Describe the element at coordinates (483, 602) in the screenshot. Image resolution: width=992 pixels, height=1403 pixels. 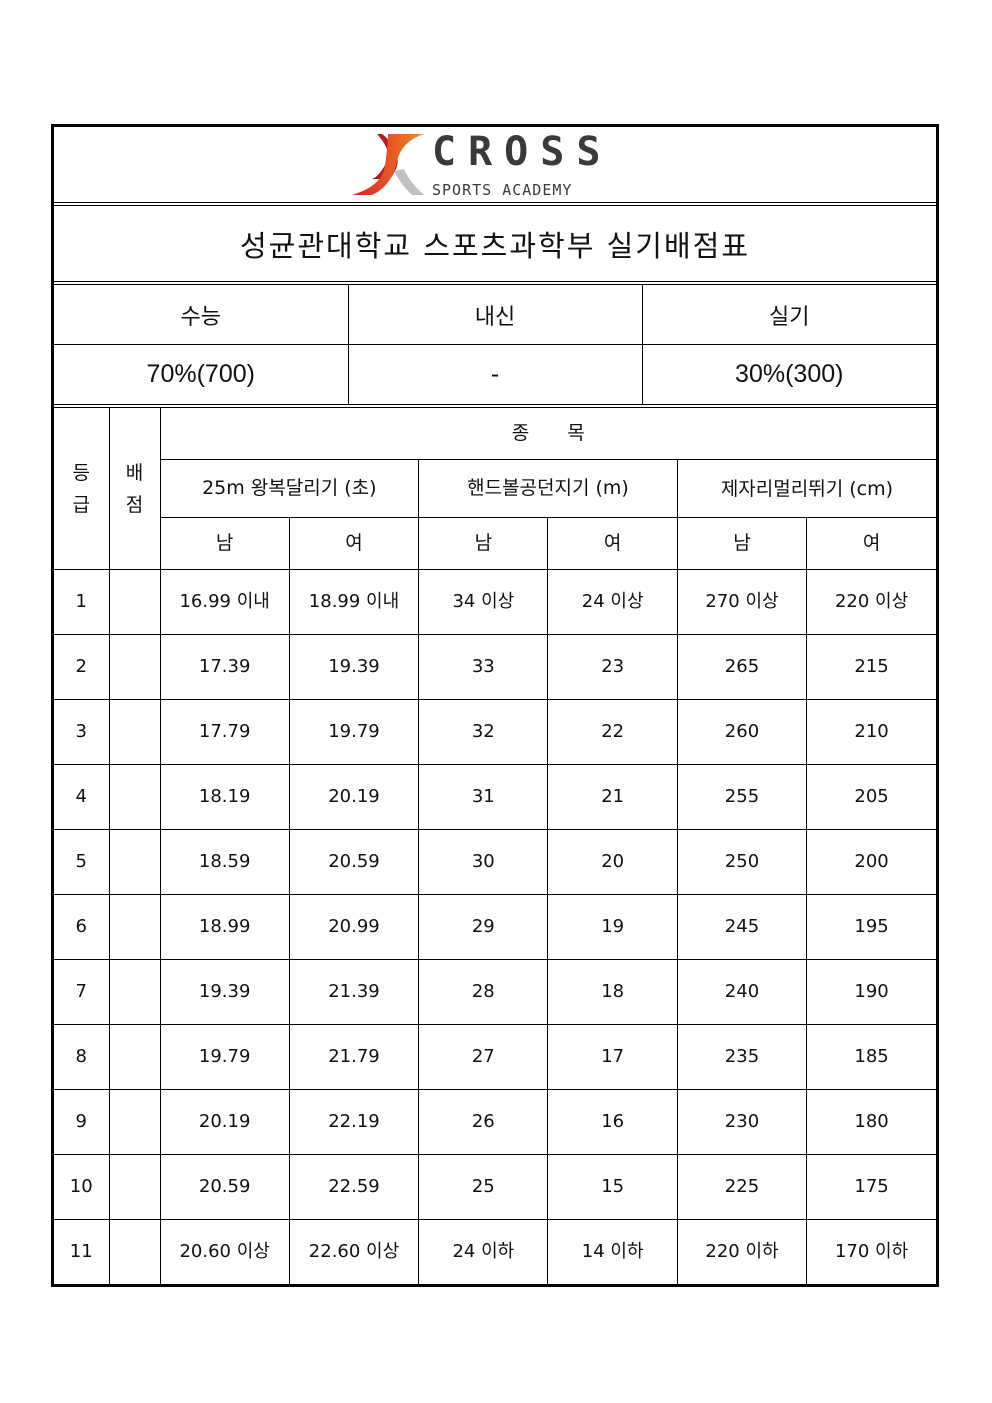
I see `value: 34 이상` at that location.